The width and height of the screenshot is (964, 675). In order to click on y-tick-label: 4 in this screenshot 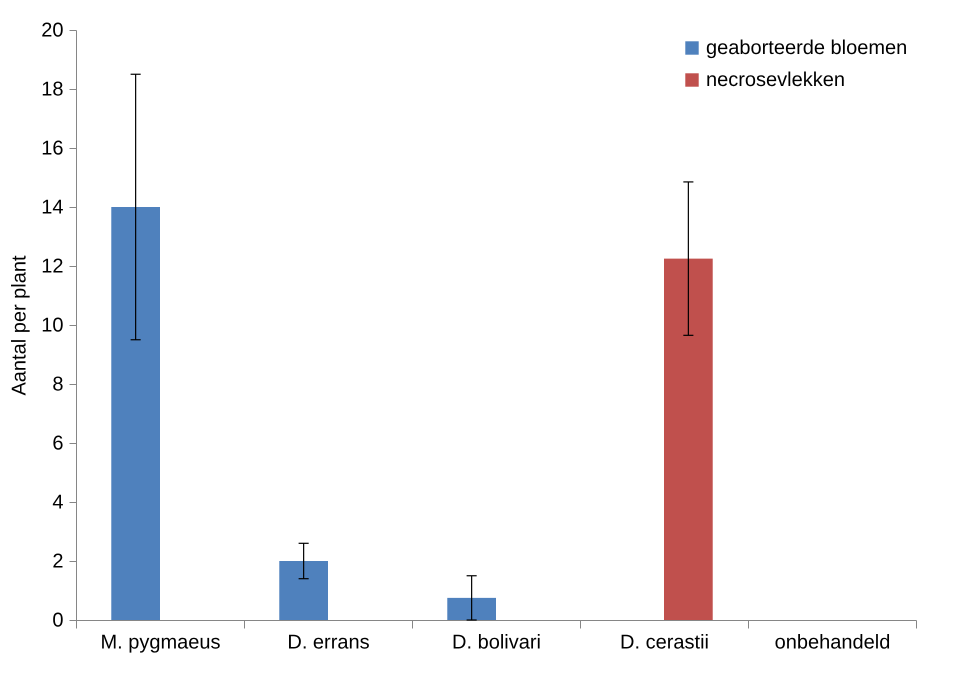, I will do `click(58, 503)`.